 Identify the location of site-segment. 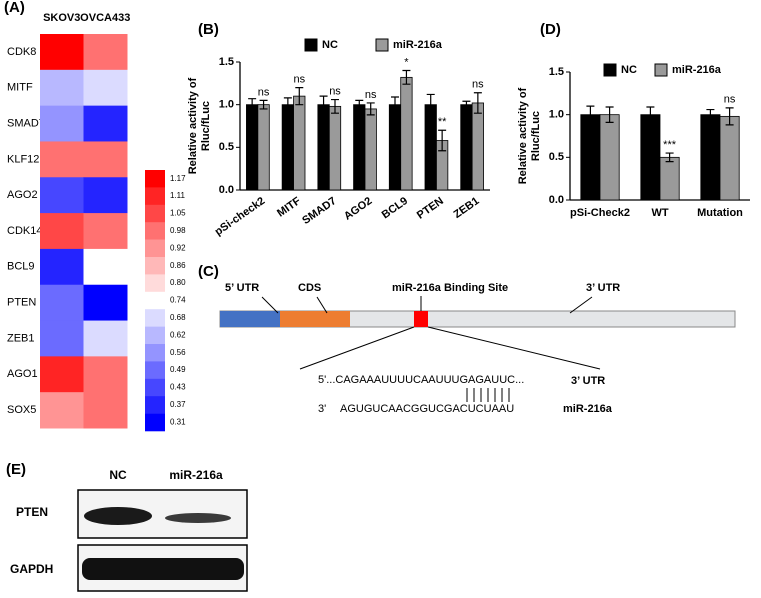
(421, 319).